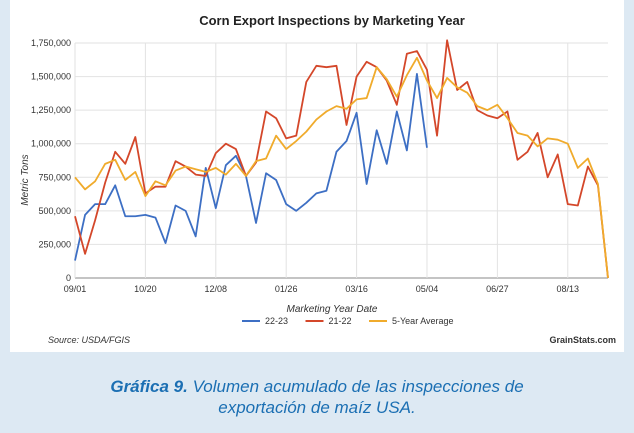 The width and height of the screenshot is (634, 433). What do you see at coordinates (149, 386) in the screenshot?
I see `caption-label: Gráfica 9.` at bounding box center [149, 386].